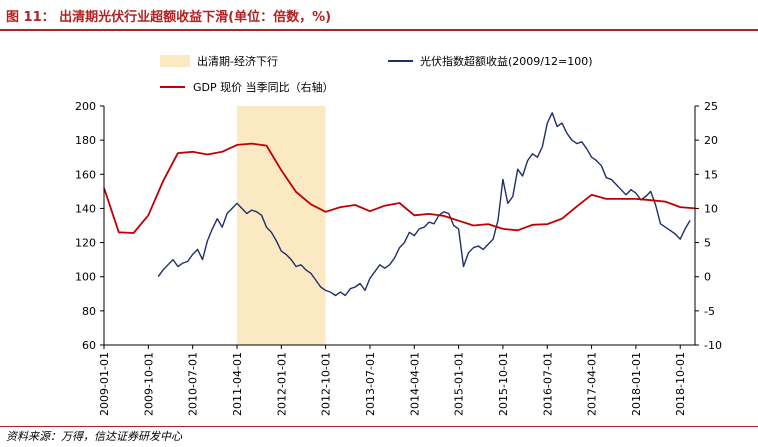  What do you see at coordinates (85, 106) in the screenshot?
I see `left-tick-label: 200` at bounding box center [85, 106].